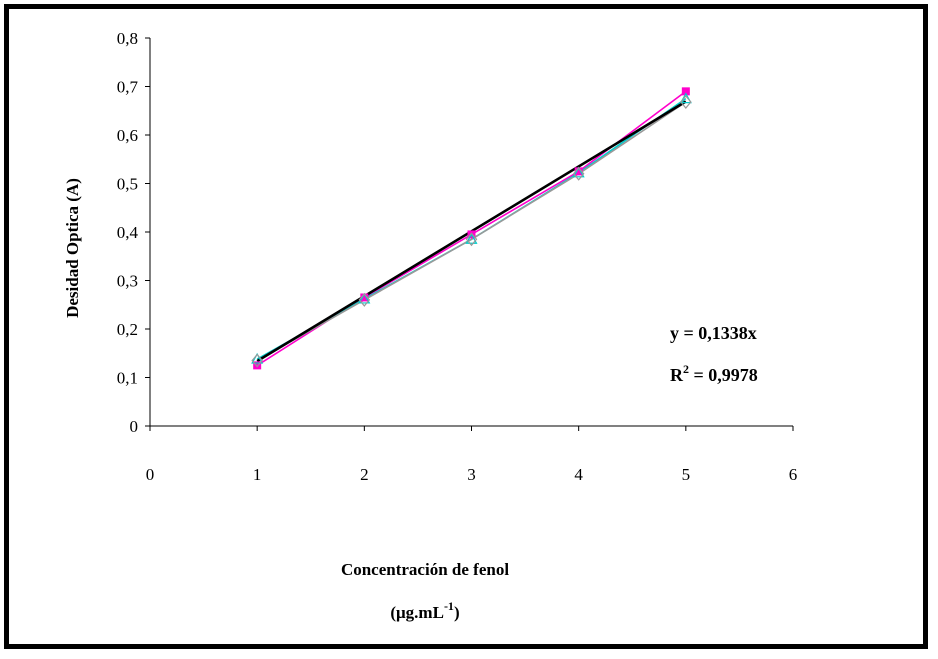 This screenshot has height=659, width=938. Describe the element at coordinates (134, 426) in the screenshot. I see `y-tick-label: 0` at that location.